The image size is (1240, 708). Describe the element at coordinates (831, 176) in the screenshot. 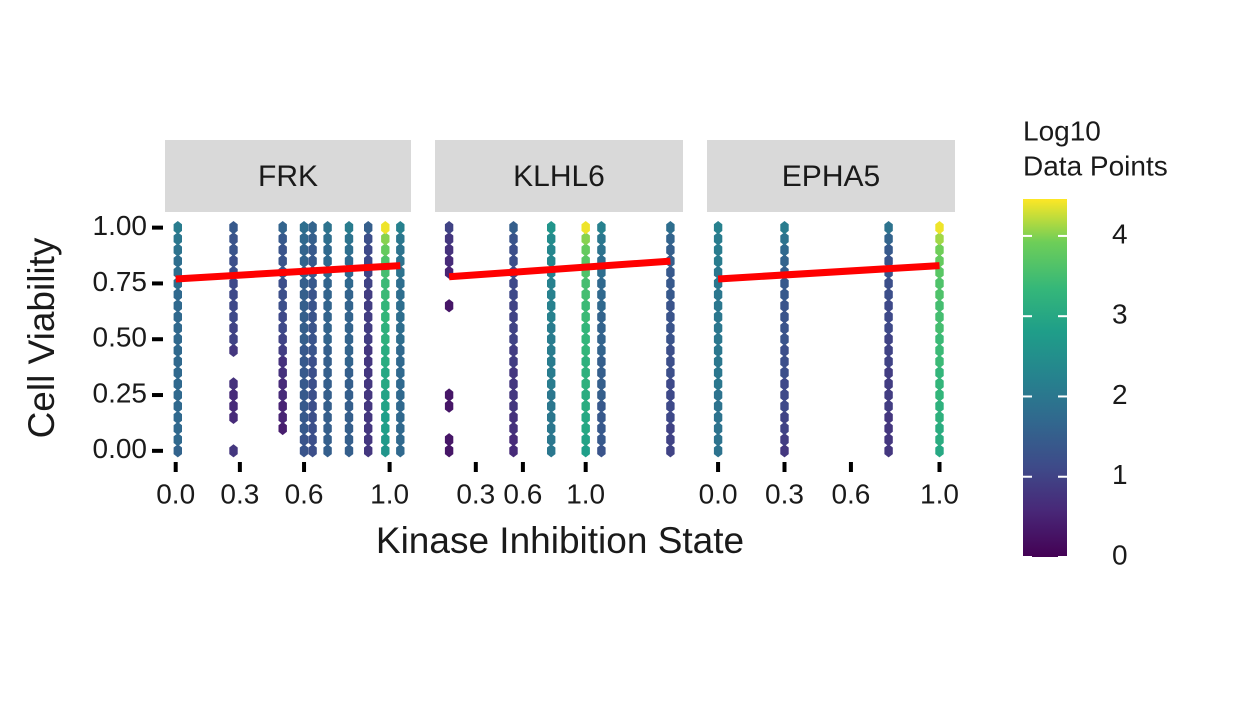

I see `strip` at that location.